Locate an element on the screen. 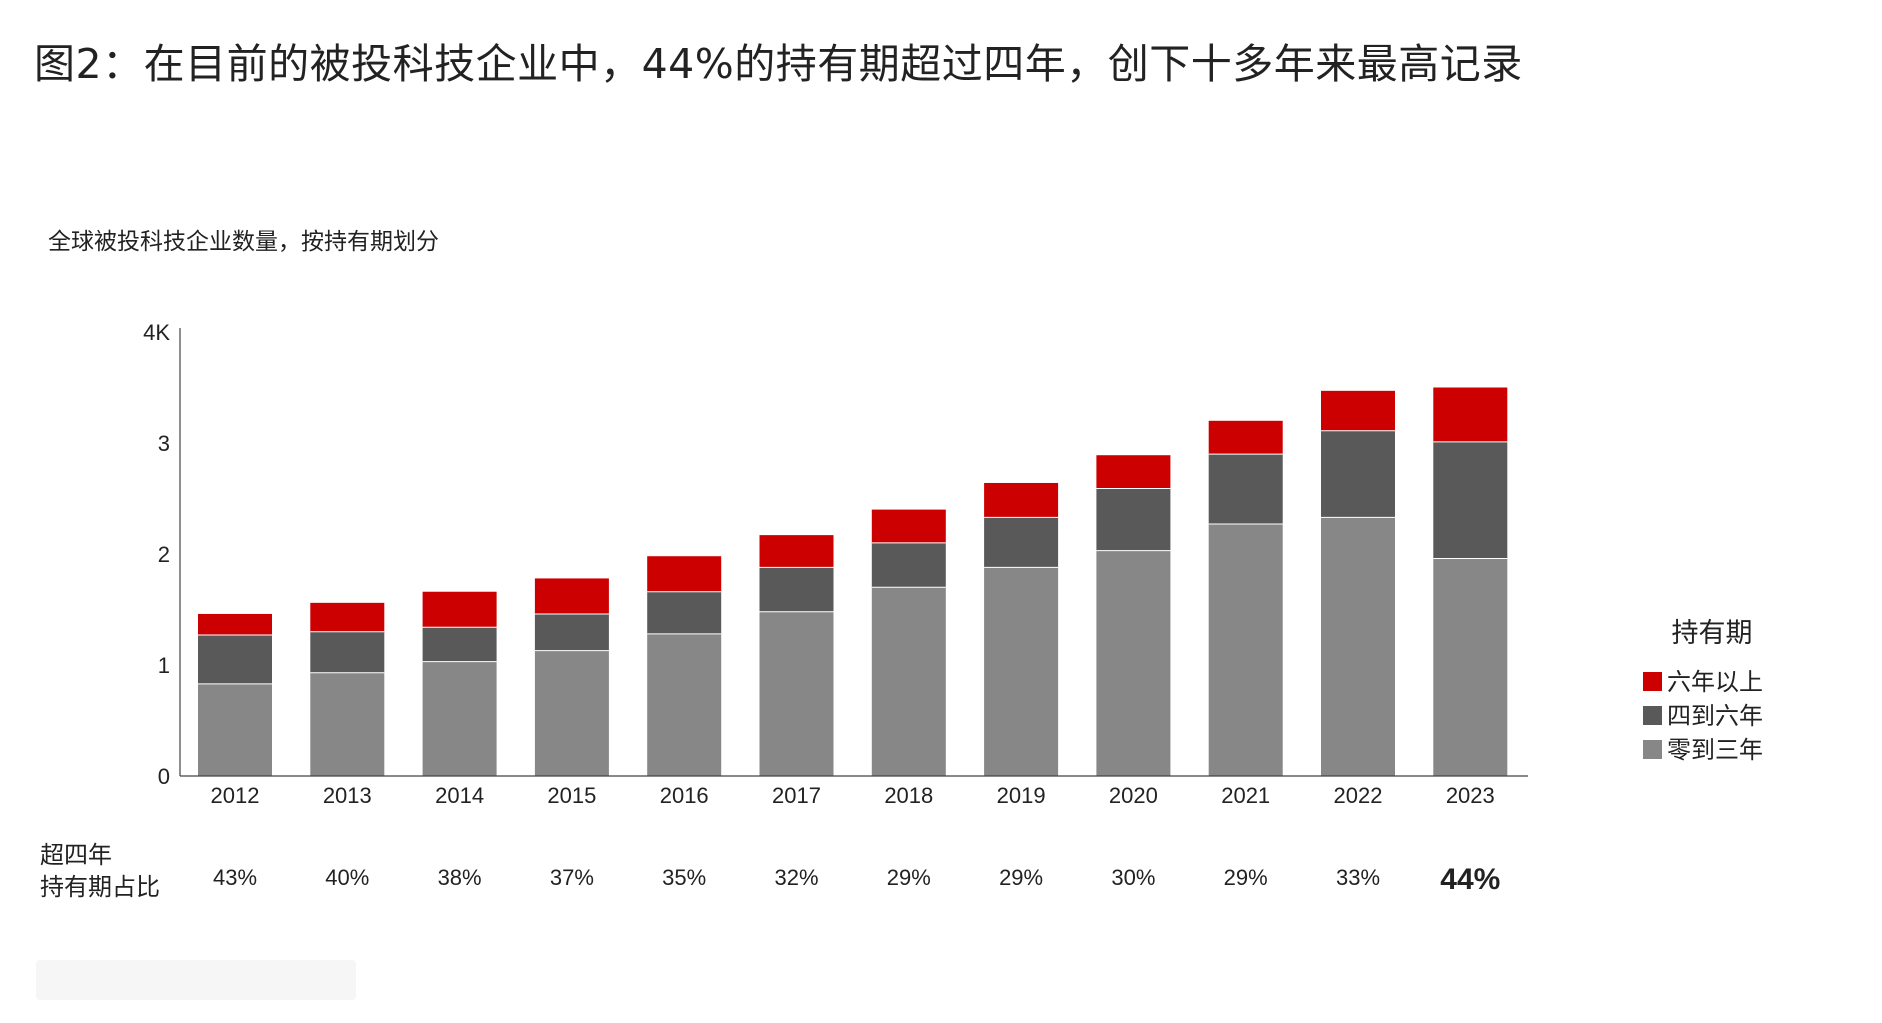 The height and width of the screenshot is (1023, 1882). legend-swatch-零到三年 is located at coordinates (1652, 749).